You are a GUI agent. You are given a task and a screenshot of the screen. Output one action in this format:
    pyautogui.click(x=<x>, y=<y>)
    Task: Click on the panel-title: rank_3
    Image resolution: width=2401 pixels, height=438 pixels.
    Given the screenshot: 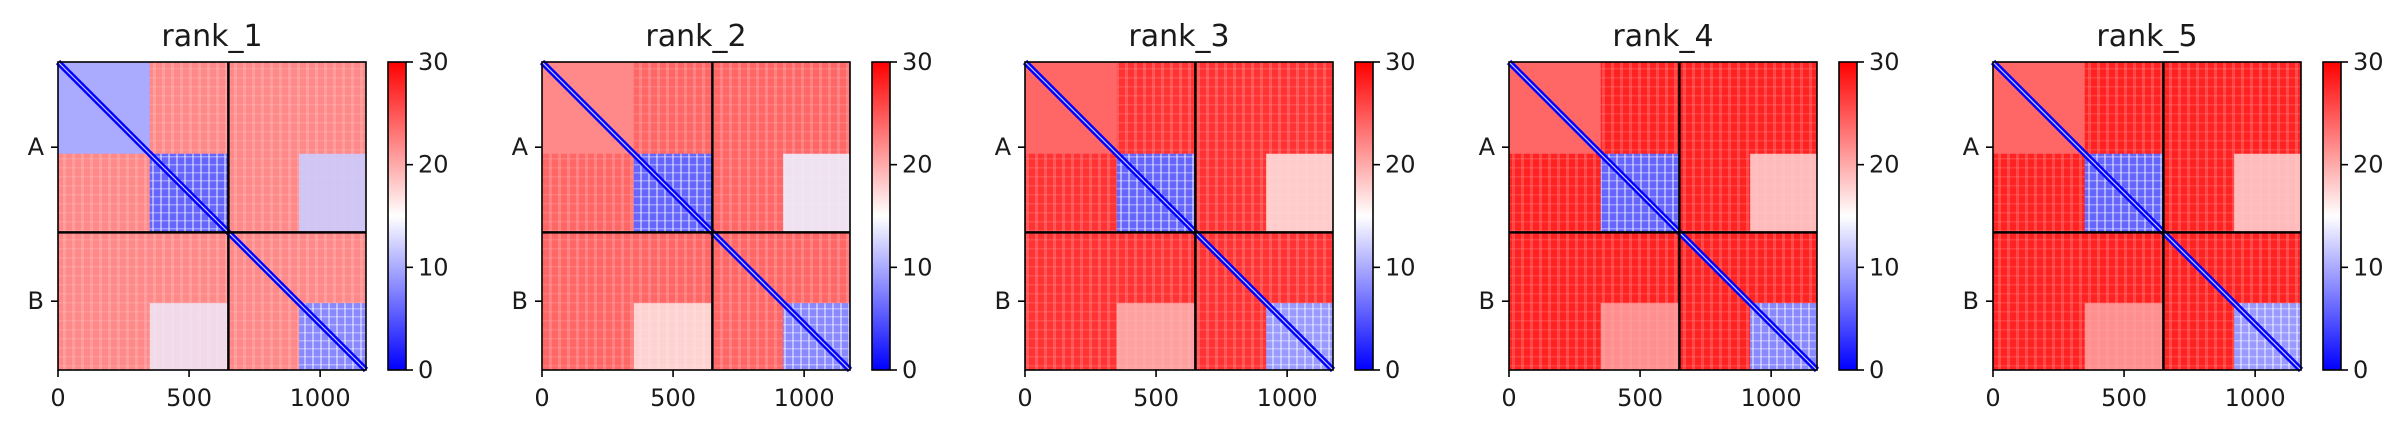 What is the action you would take?
    pyautogui.click(x=1178, y=36)
    